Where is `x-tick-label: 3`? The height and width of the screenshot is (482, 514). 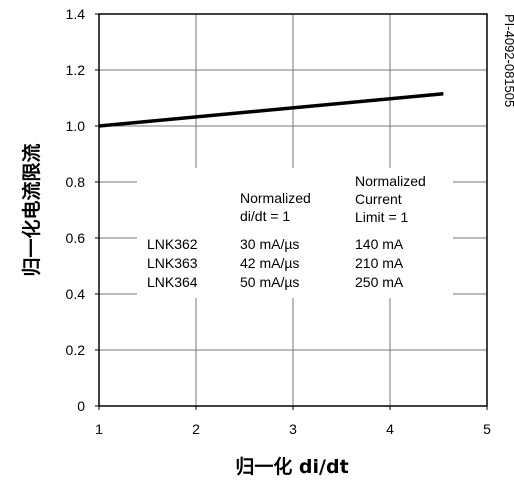
x-tick-label: 3 is located at coordinates (293, 429).